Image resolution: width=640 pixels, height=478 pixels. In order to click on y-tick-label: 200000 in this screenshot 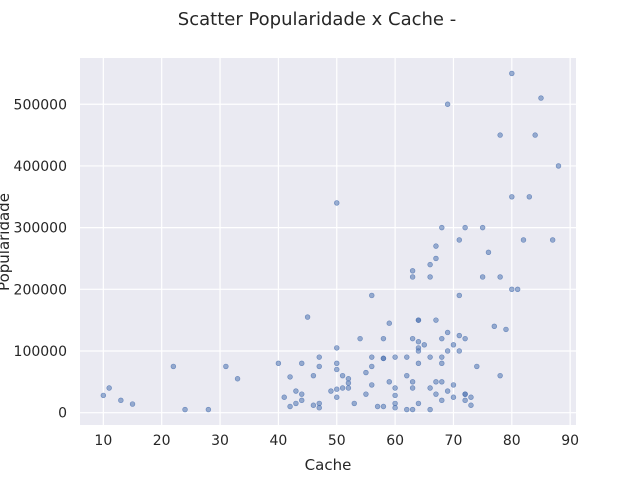, I will do `click(40, 290)`.